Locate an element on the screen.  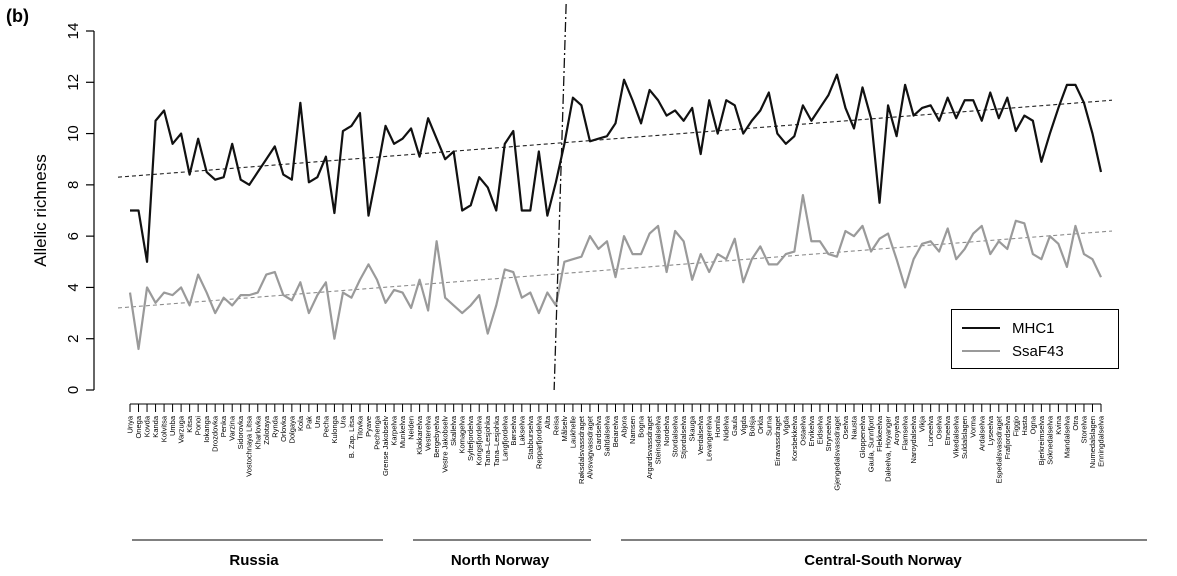
y-tick-label: 14 is located at coordinates (73, 31).